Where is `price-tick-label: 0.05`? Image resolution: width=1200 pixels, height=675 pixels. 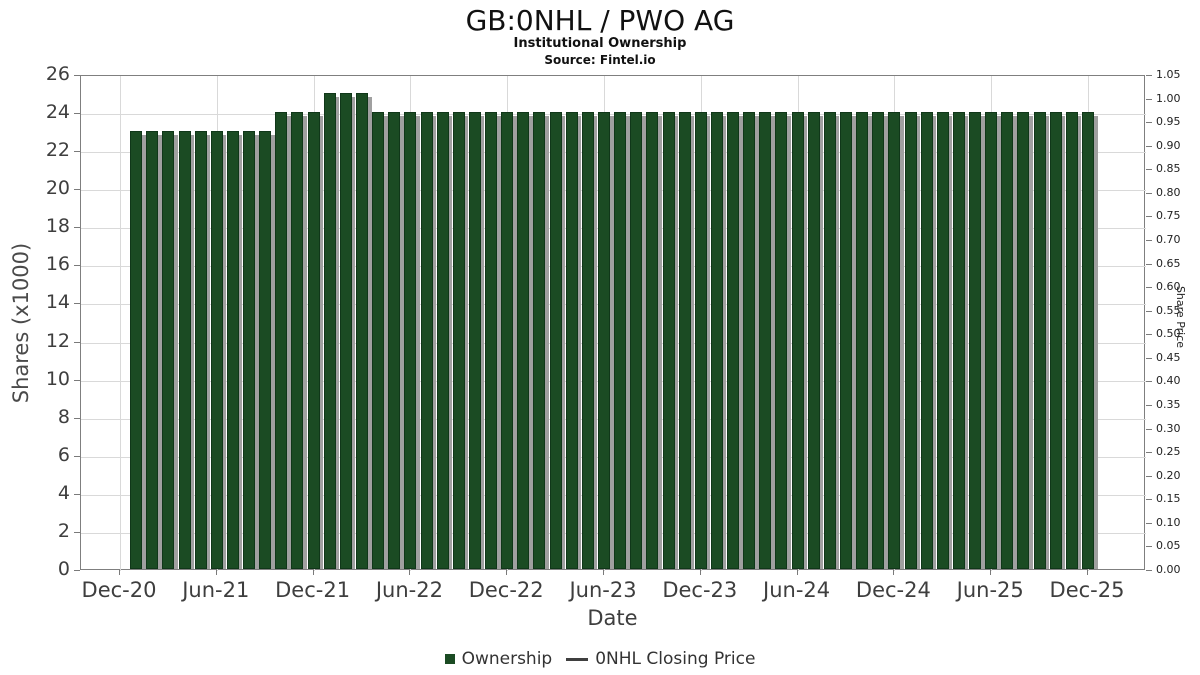
price-tick-label: 0.05 is located at coordinates (1168, 546).